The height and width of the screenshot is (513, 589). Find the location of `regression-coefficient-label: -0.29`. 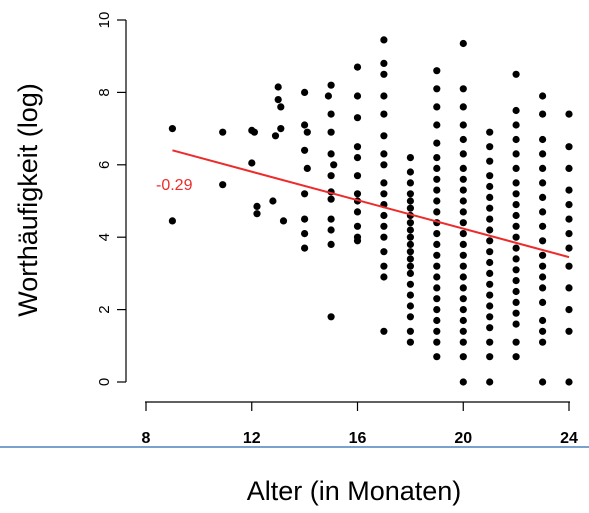

regression-coefficient-label: -0.29 is located at coordinates (174, 185).